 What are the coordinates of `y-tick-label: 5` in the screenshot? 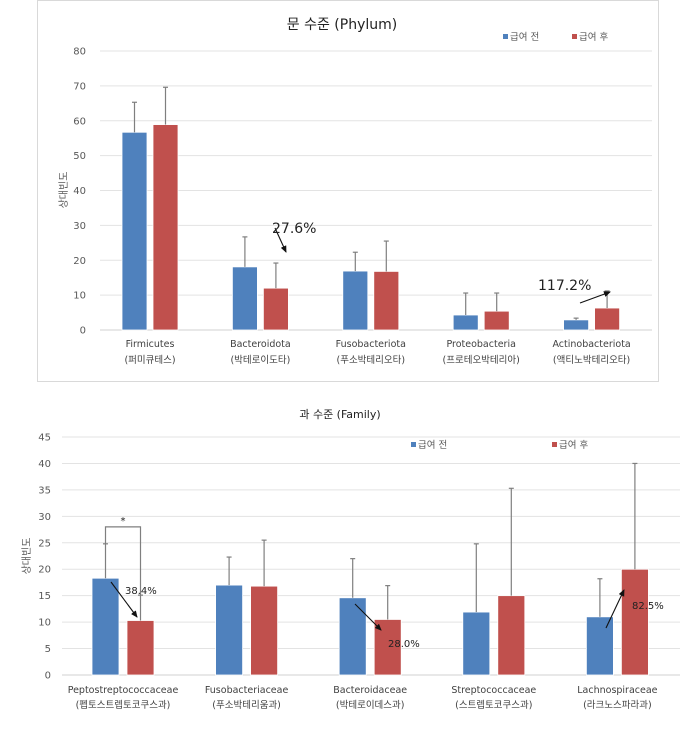 It's located at (48, 649).